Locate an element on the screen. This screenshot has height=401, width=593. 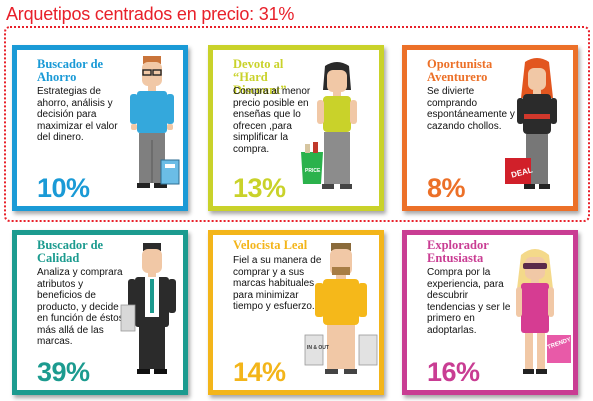
card-percent: 14% is located at coordinates (259, 372).